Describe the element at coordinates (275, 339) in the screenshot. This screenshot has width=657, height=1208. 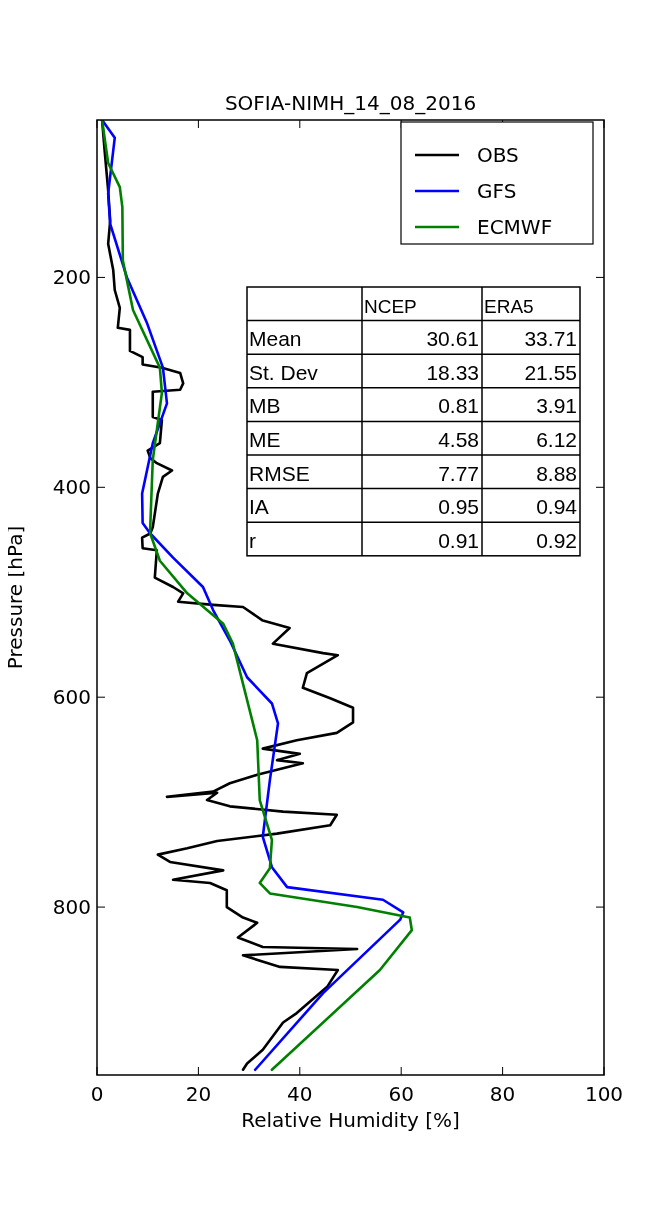
I see `annotation: Mean` at that location.